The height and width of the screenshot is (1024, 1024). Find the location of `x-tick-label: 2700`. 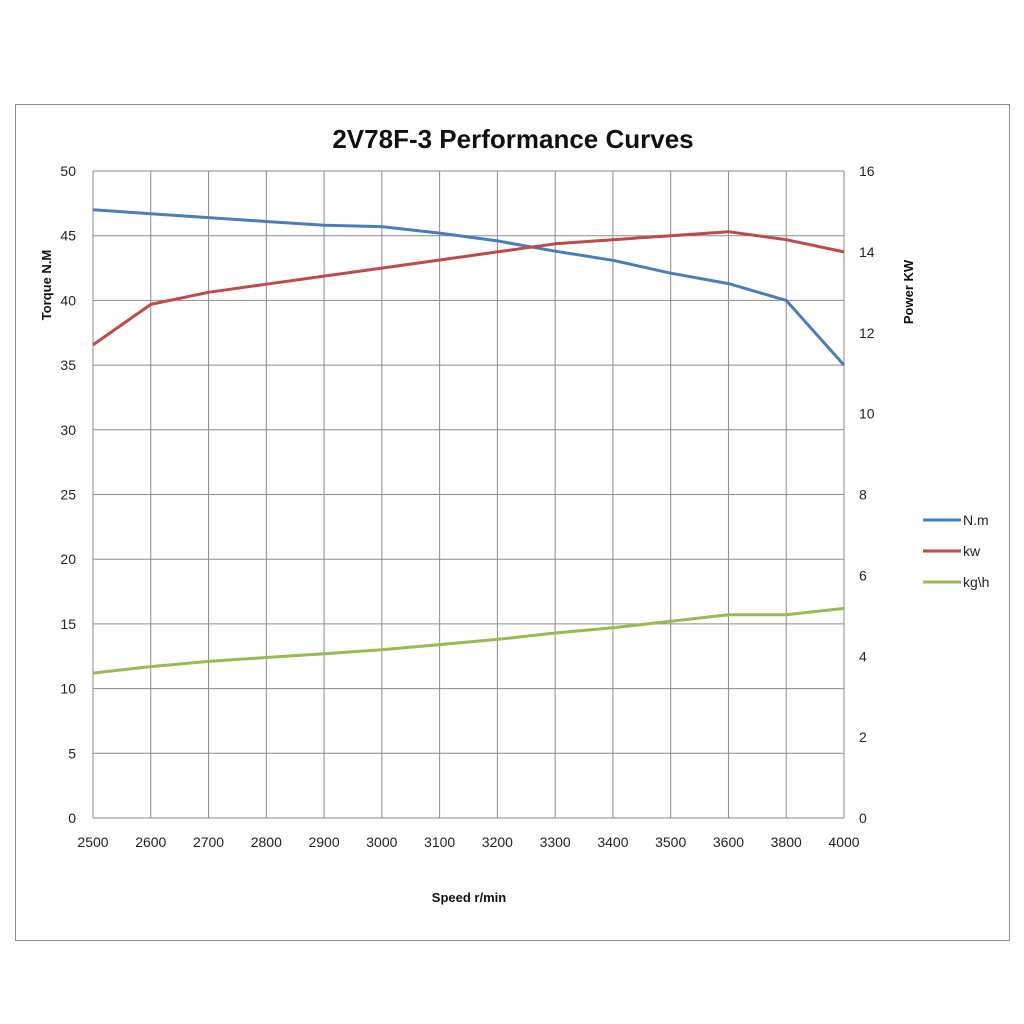

x-tick-label: 2700 is located at coordinates (208, 842).